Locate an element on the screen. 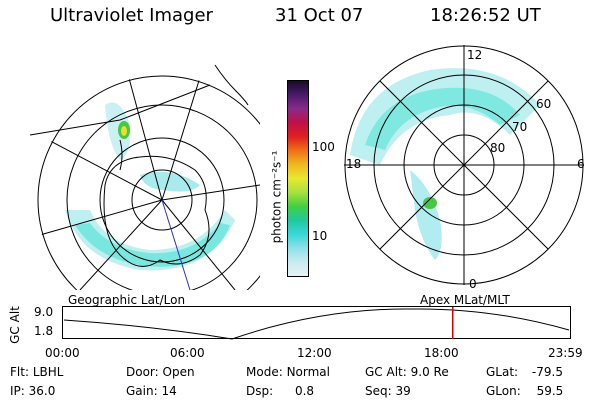  time-label: 18:26:52 UT is located at coordinates (485, 15).